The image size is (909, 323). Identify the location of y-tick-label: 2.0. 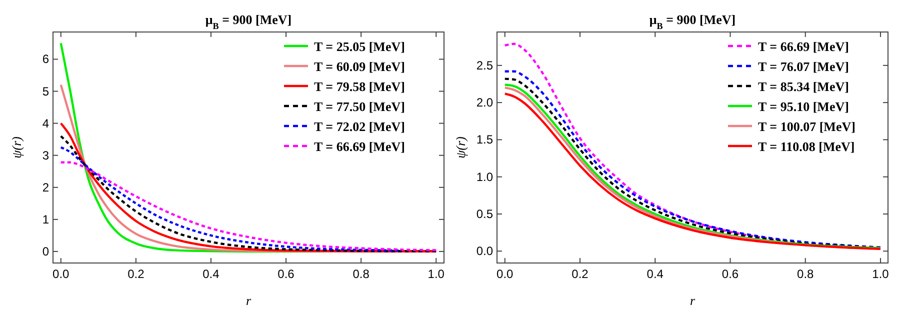
(485, 103).